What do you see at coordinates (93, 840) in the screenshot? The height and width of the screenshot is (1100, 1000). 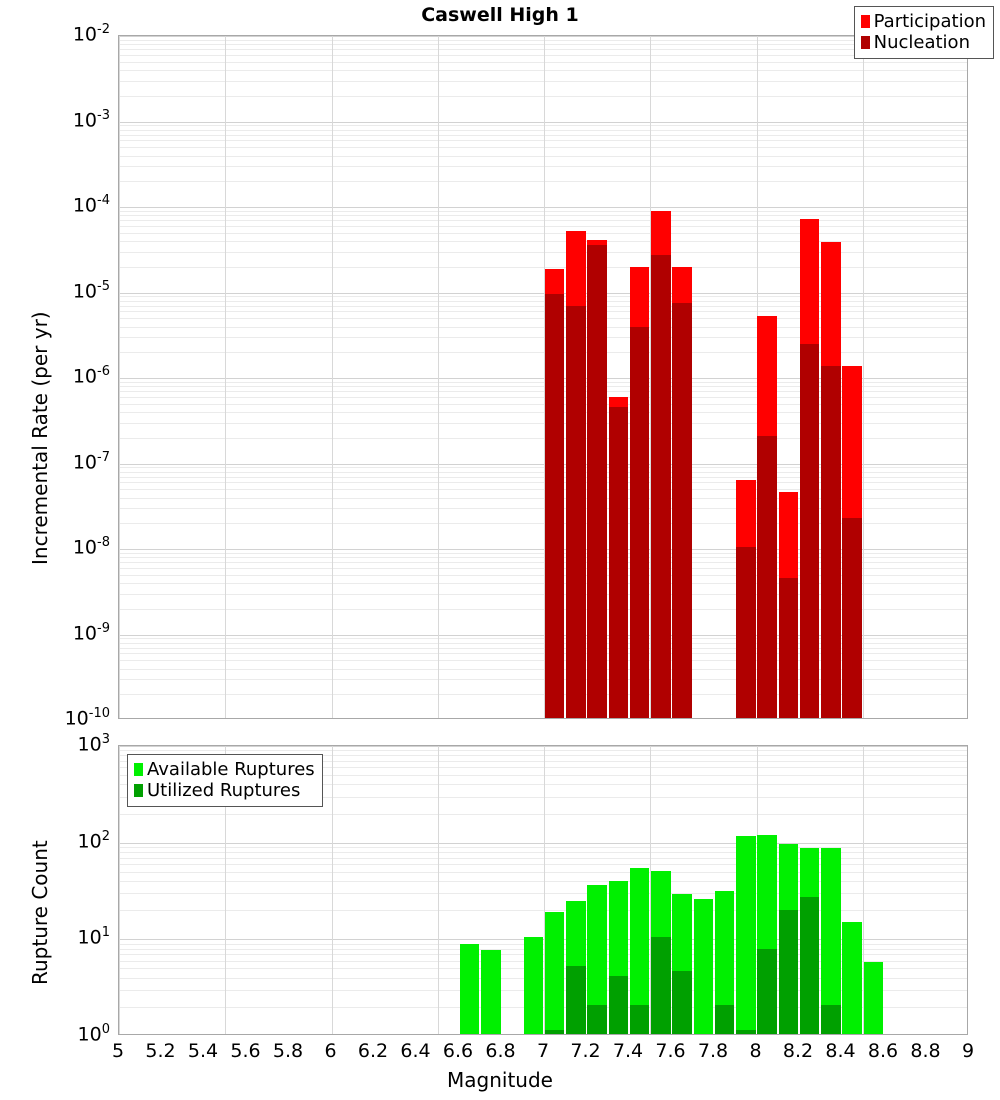 I see `y-tick-label: 10²` at bounding box center [93, 840].